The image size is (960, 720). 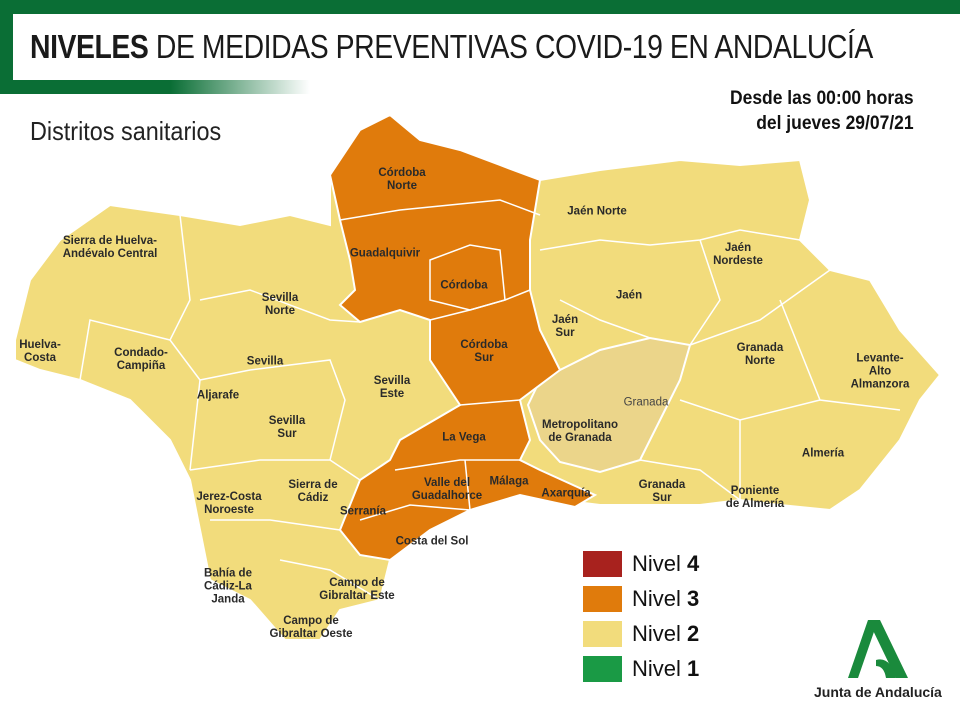 What do you see at coordinates (878, 649) in the screenshot?
I see `junta-andalucia-logo-icon` at bounding box center [878, 649].